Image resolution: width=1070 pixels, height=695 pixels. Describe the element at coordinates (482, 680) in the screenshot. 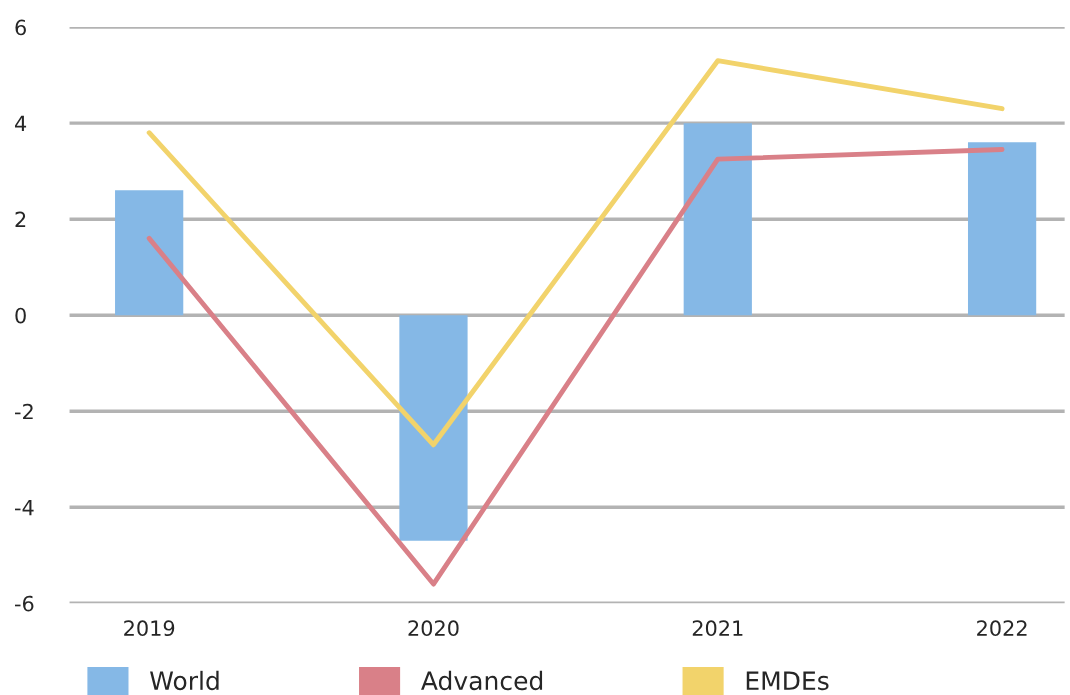

I see `legend-label: Advanced` at that location.